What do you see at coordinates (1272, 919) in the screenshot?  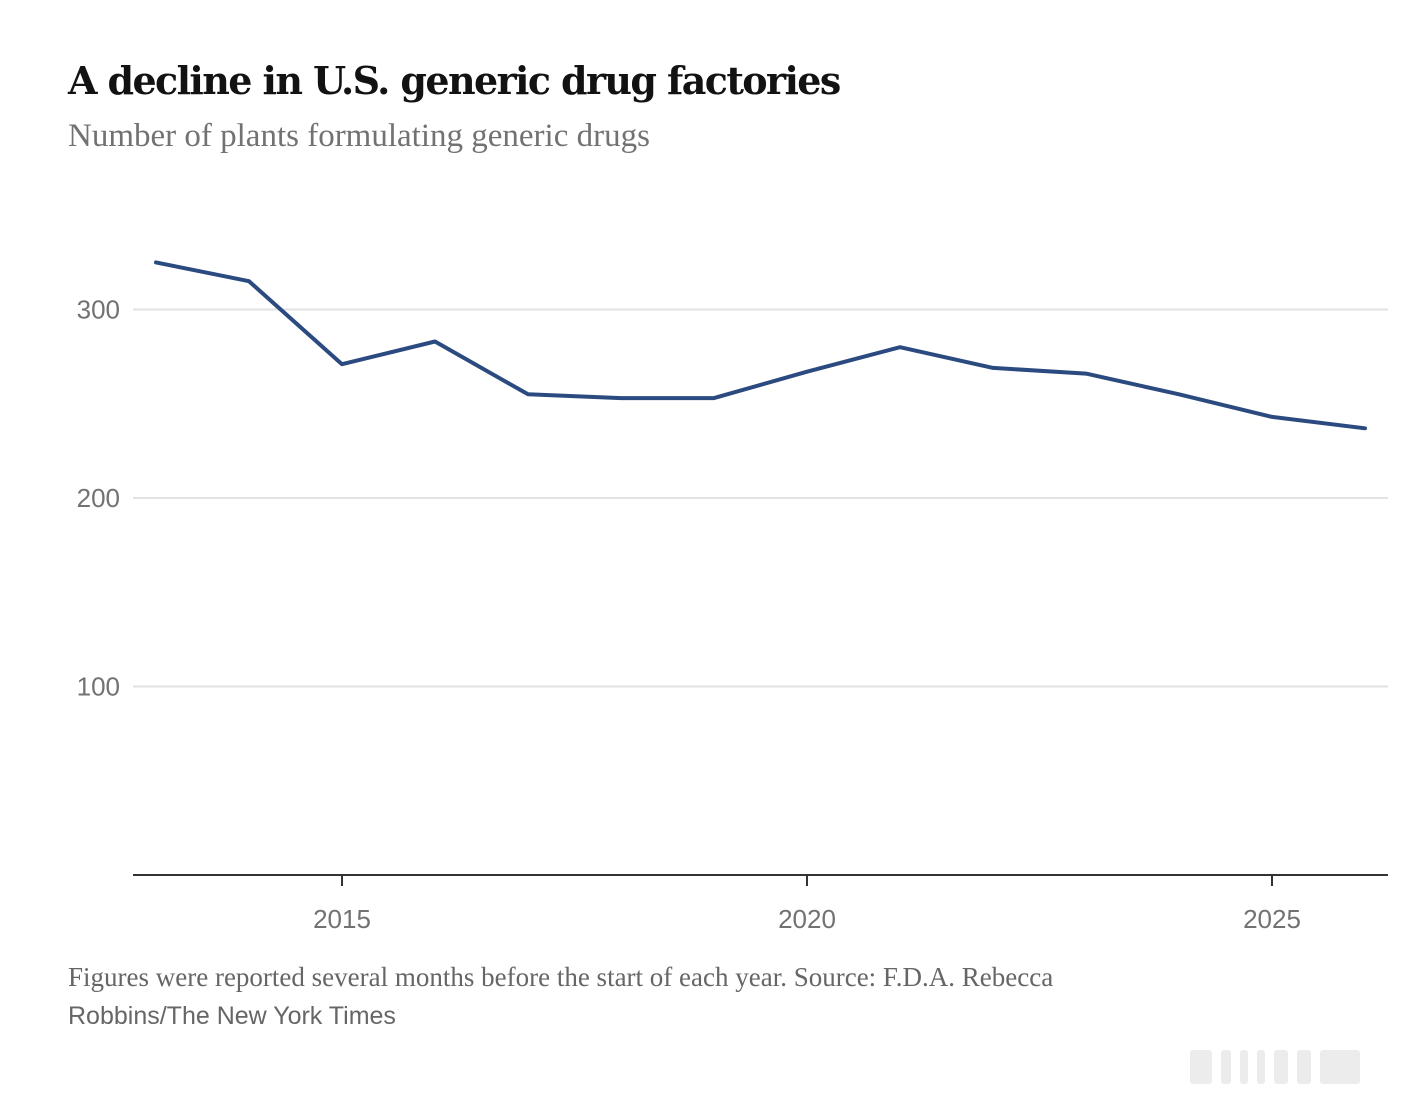 I see `x-tick-label: 2025` at bounding box center [1272, 919].